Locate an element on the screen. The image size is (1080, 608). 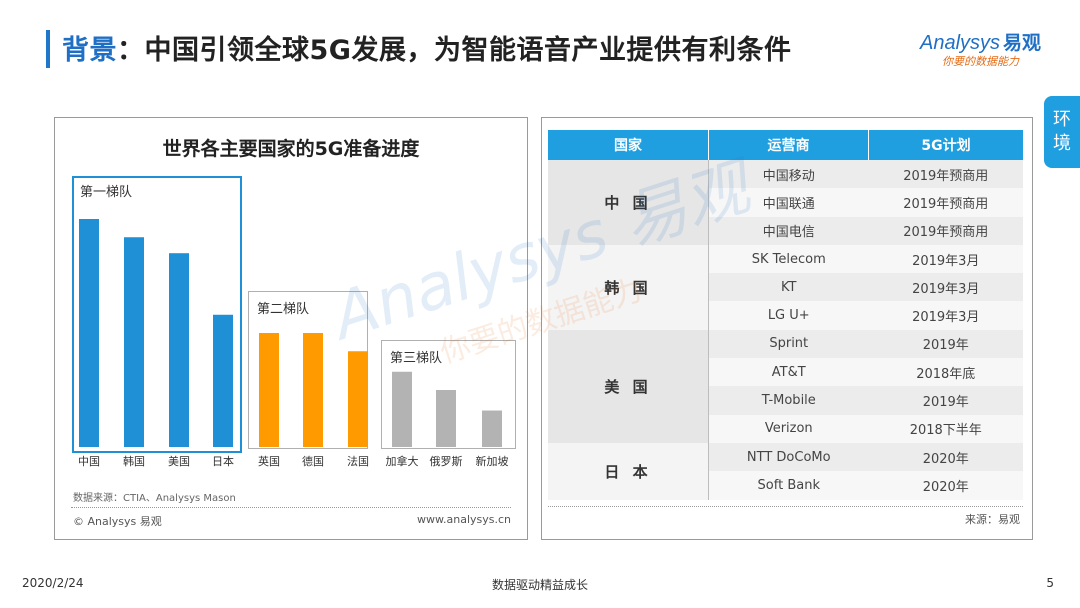
table-row: 日 本 NTT DoCoMo 2020年 is located at coordinates (785, 471).